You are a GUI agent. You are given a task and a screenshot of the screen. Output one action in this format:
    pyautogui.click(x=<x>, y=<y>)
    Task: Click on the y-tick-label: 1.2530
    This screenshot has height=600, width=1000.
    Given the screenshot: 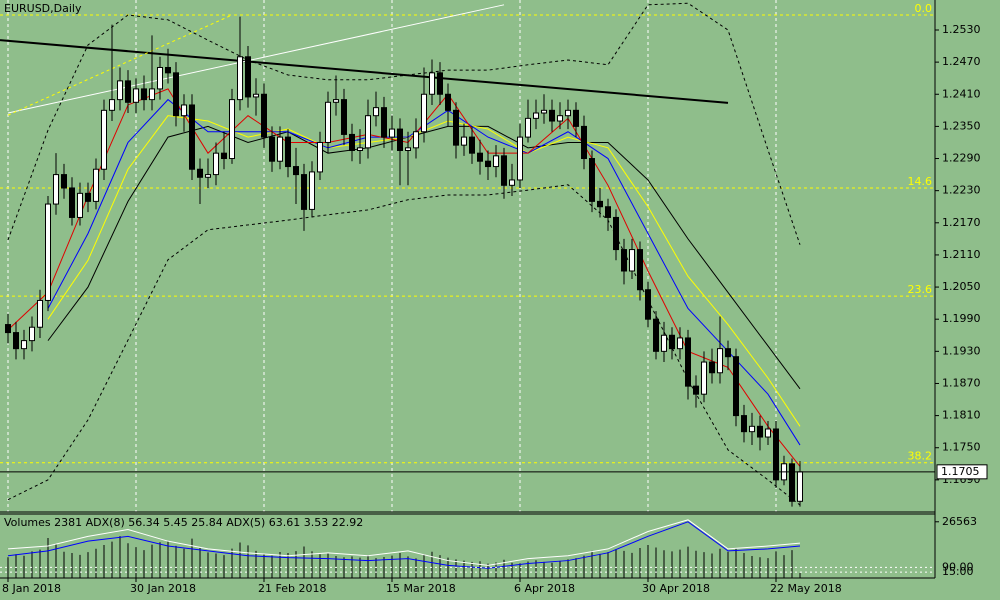 What is the action you would take?
    pyautogui.click(x=961, y=29)
    